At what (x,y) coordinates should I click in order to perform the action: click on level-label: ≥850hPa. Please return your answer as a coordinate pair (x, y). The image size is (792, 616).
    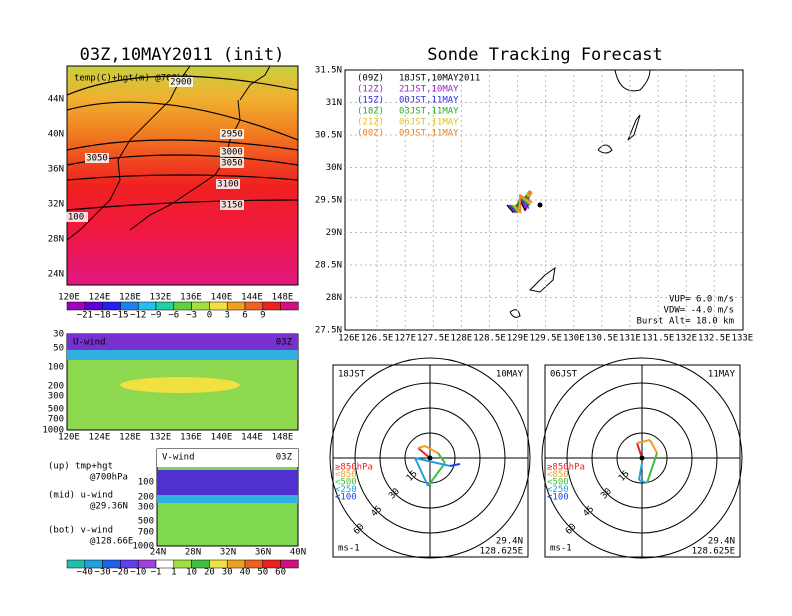
    Looking at the image, I should click on (354, 468).